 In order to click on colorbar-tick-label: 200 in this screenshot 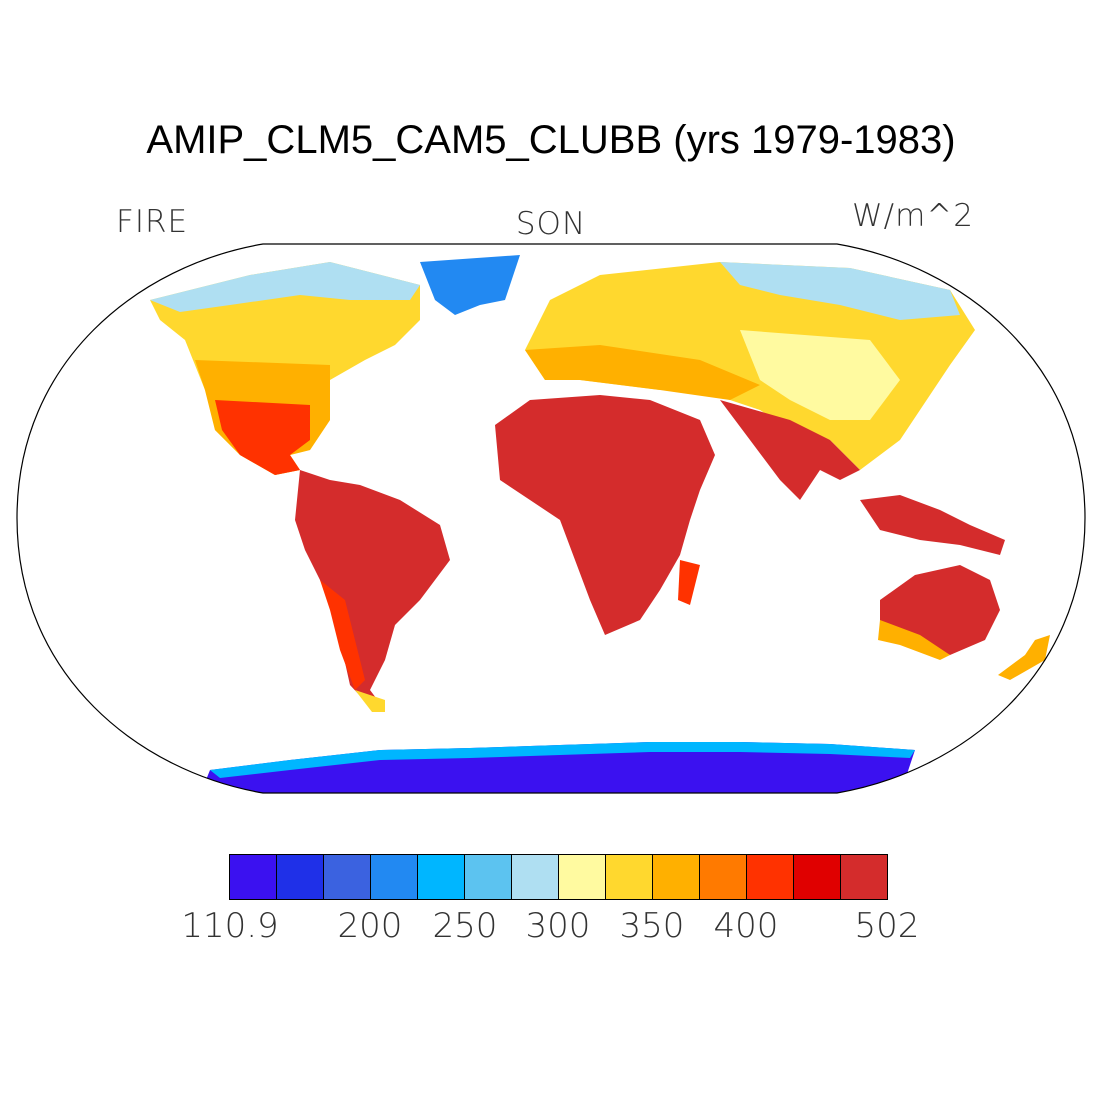, I will do `click(370, 926)`.